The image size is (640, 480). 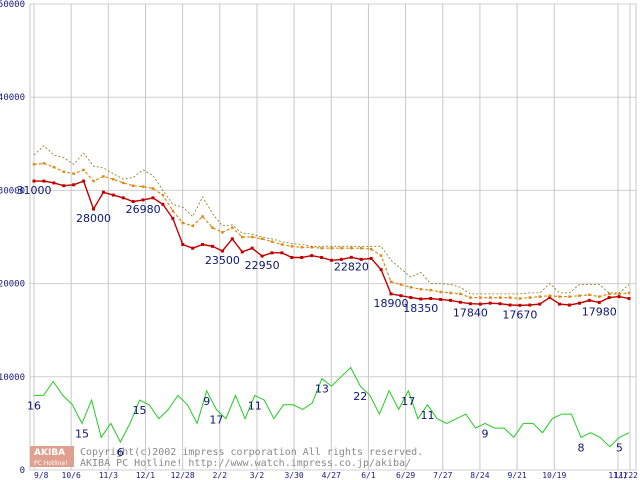 I want to click on x-tick-label: 9/21, so click(x=516, y=475).